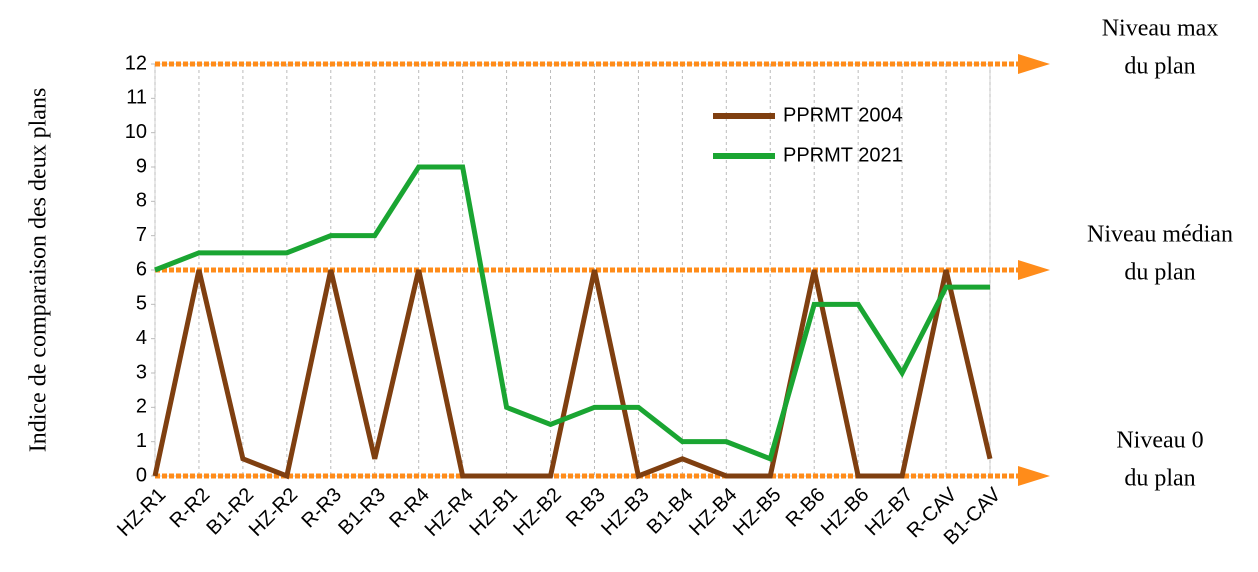  Describe the element at coordinates (141, 441) in the screenshot. I see `y-tick-label: 1` at that location.